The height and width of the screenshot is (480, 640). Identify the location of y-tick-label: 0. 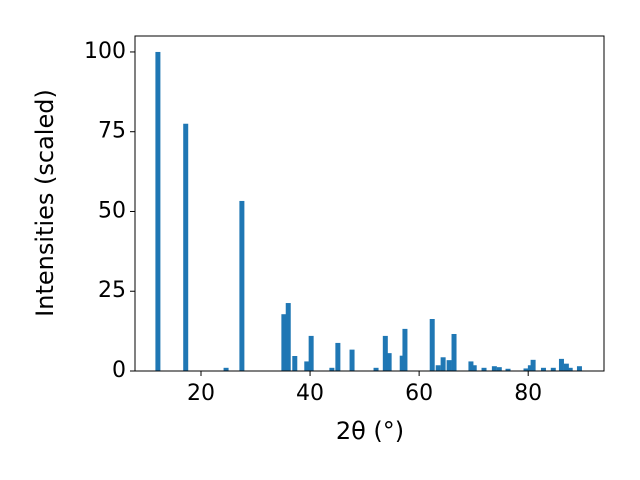
(119, 370).